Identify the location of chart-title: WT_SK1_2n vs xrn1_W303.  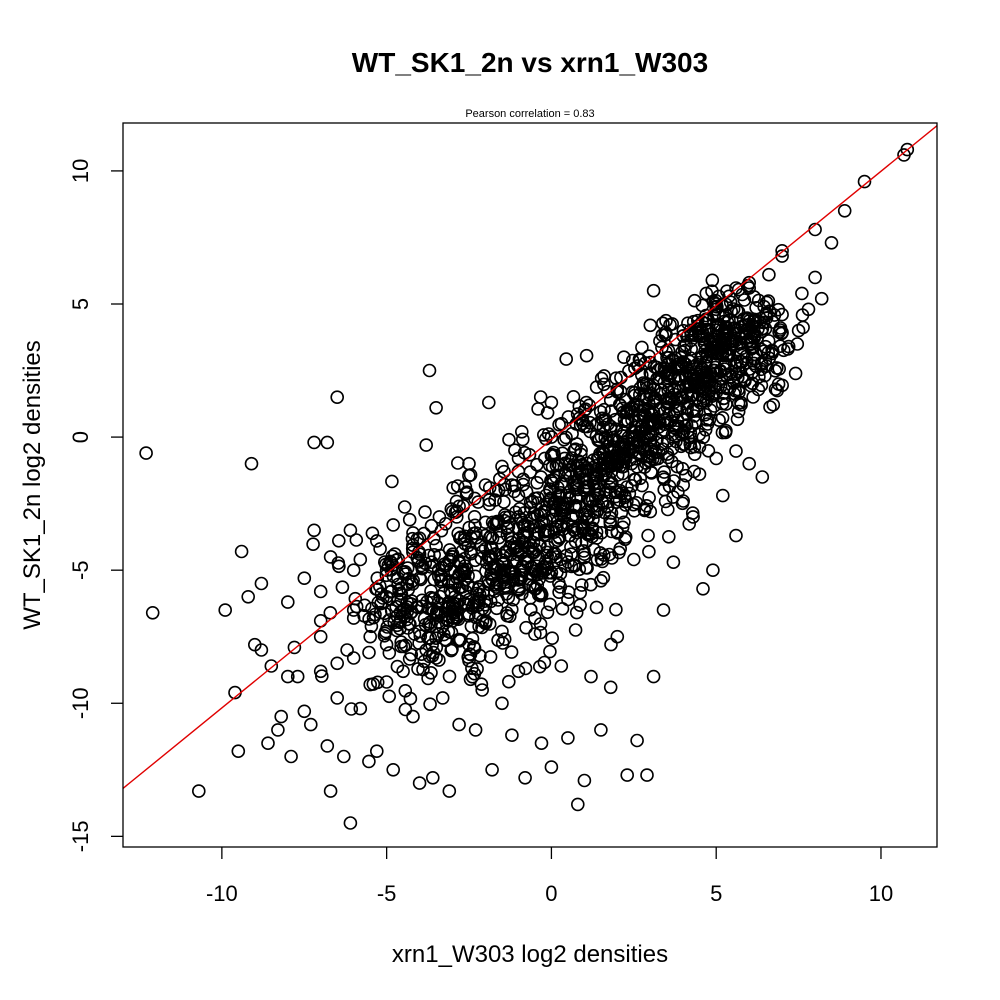
(530, 62).